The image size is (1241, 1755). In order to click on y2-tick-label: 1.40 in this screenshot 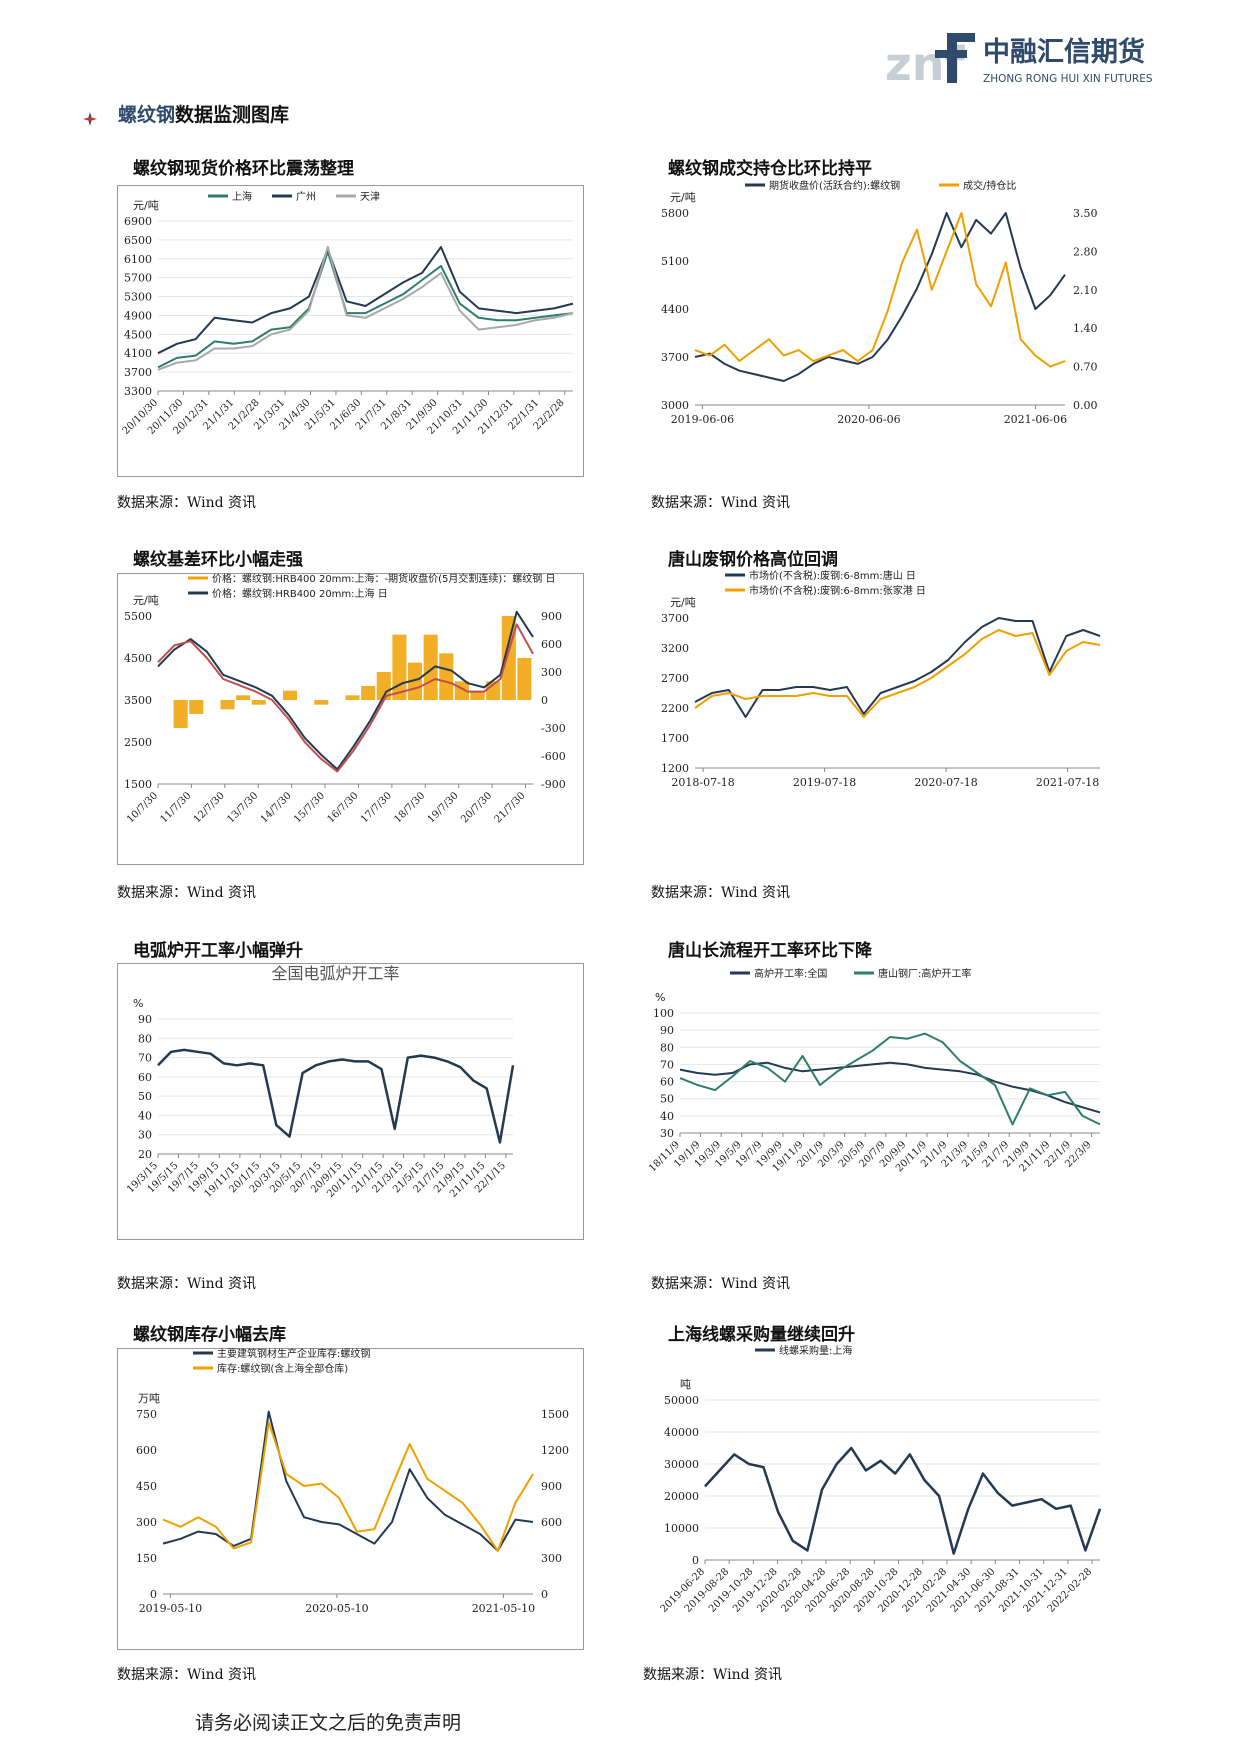, I will do `click(1085, 328)`.